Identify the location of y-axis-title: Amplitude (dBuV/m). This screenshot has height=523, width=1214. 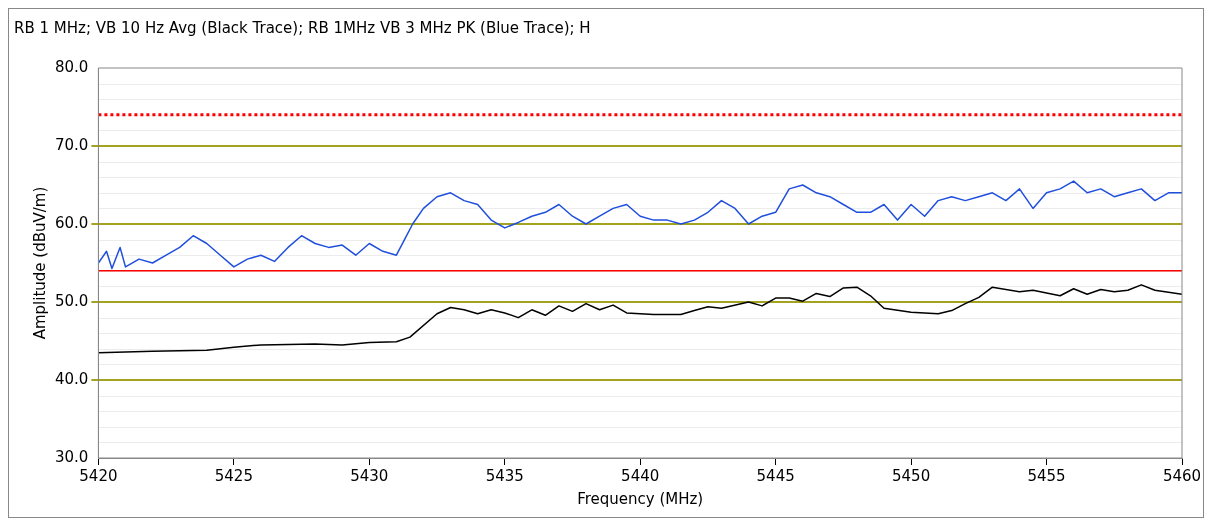
(39, 263).